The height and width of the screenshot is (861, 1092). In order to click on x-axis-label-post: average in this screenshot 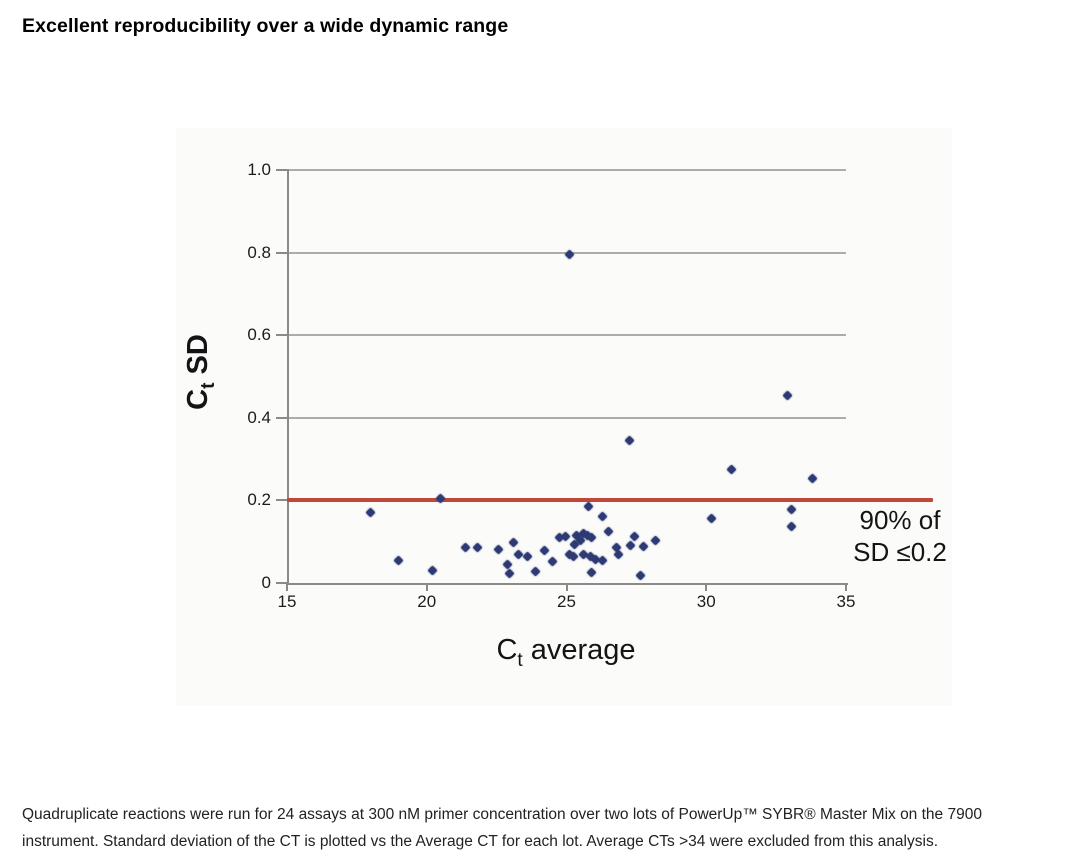, I will do `click(579, 650)`.